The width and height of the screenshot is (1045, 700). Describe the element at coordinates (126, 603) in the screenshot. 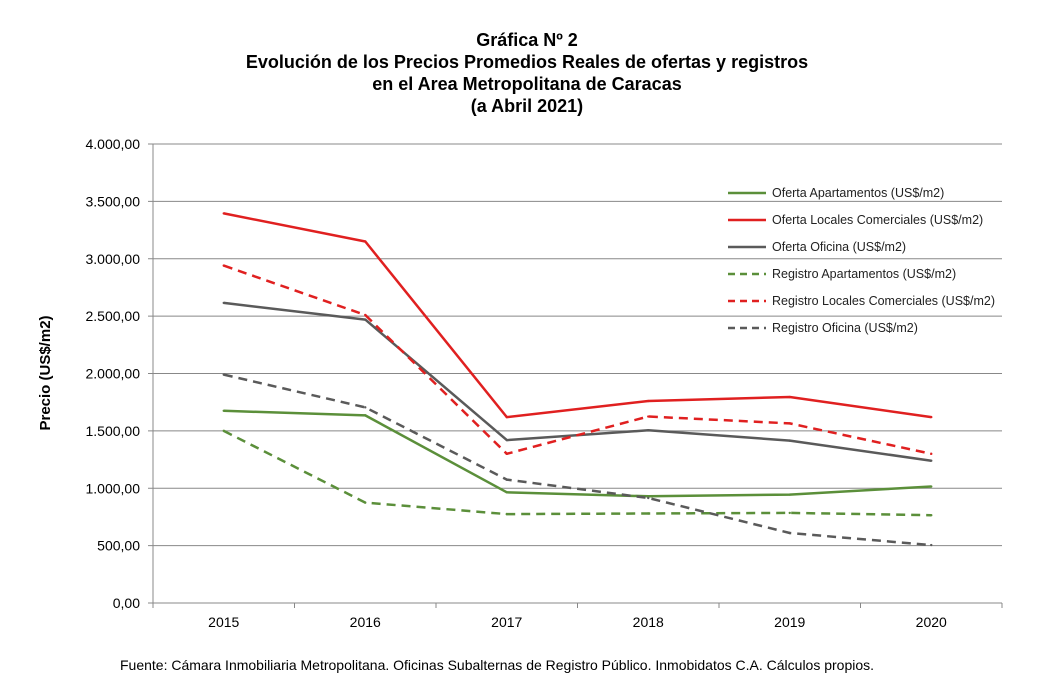

I see `y-tick-label: 0,00` at that location.